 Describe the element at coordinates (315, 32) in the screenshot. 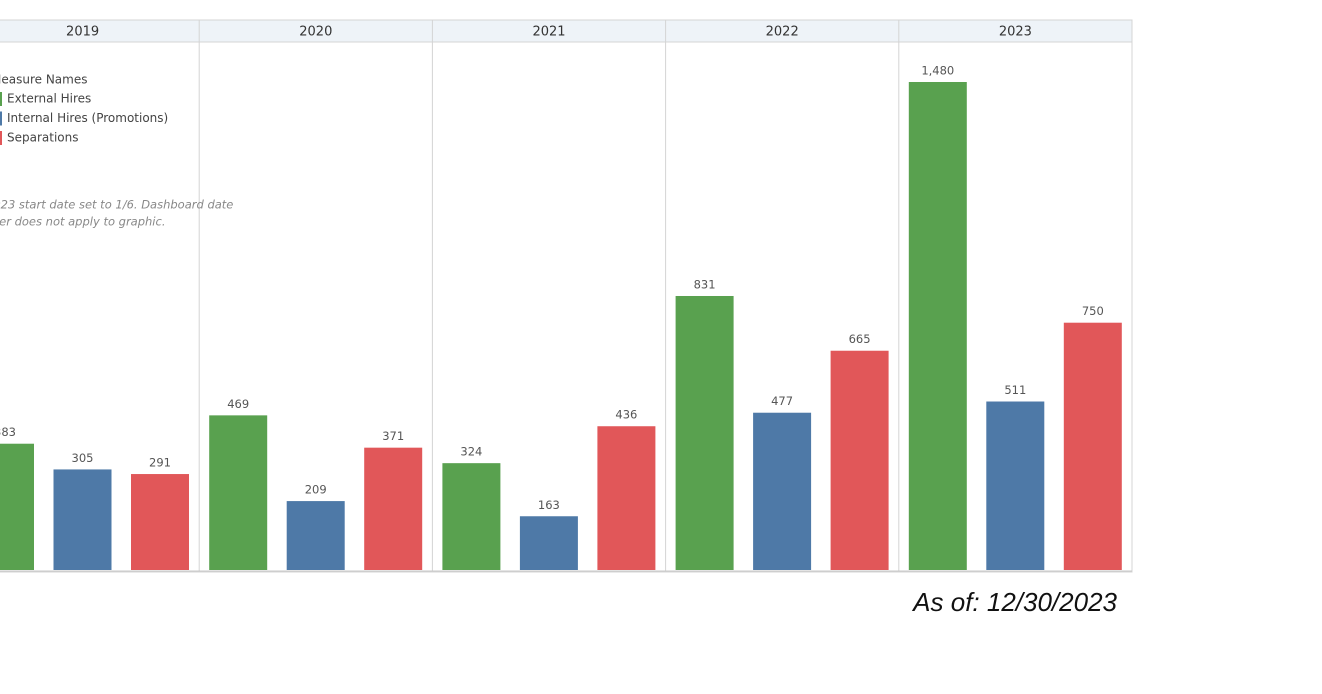

I see `year-header: 2020` at that location.